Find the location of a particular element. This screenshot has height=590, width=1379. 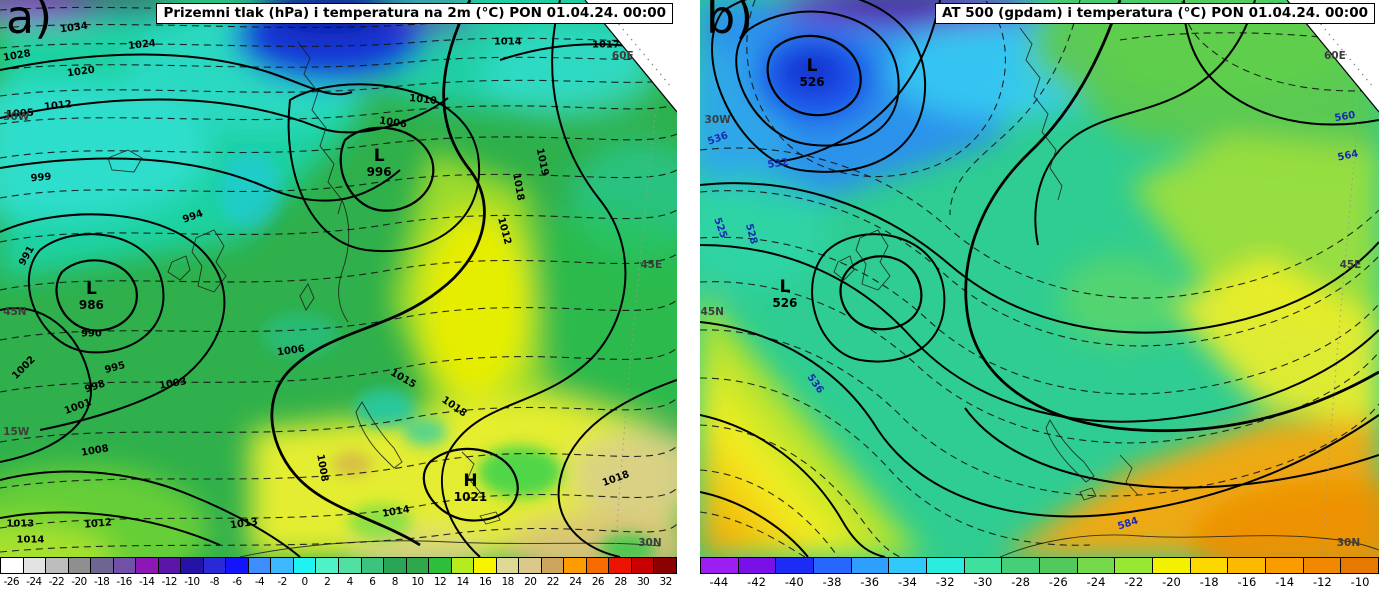

colorbar-tick-label: -36 is located at coordinates (870, 582).